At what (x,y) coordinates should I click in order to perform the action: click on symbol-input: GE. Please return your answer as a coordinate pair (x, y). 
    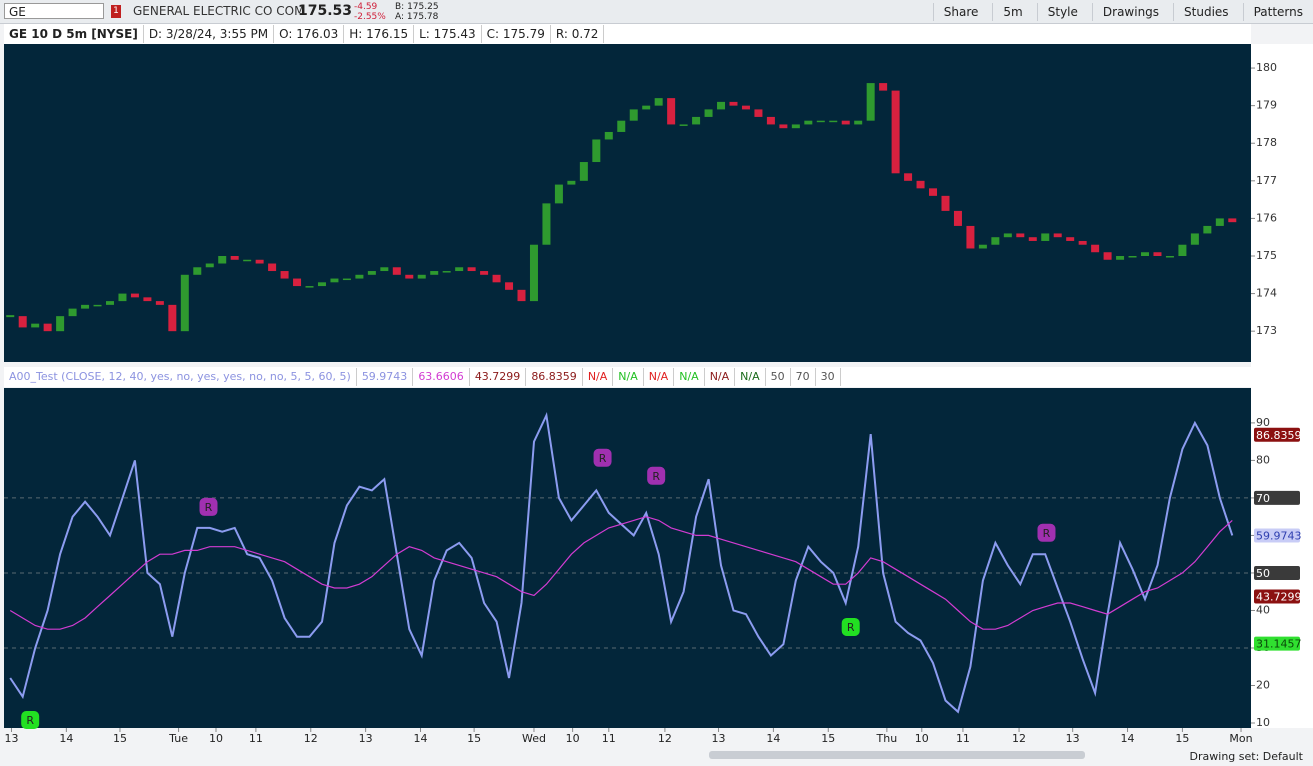
    Looking at the image, I should click on (54, 11).